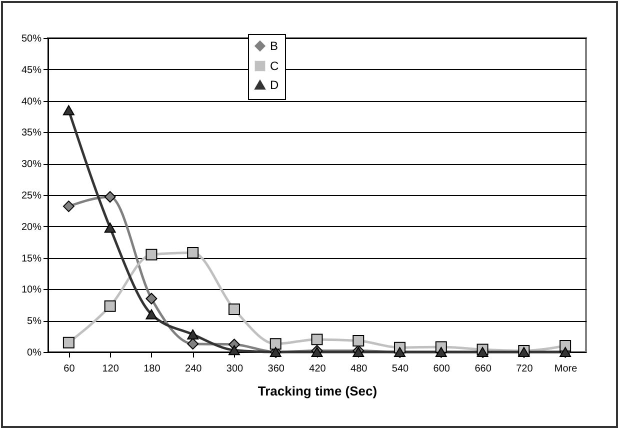 The image size is (619, 429). I want to click on legend-label: B, so click(274, 46).